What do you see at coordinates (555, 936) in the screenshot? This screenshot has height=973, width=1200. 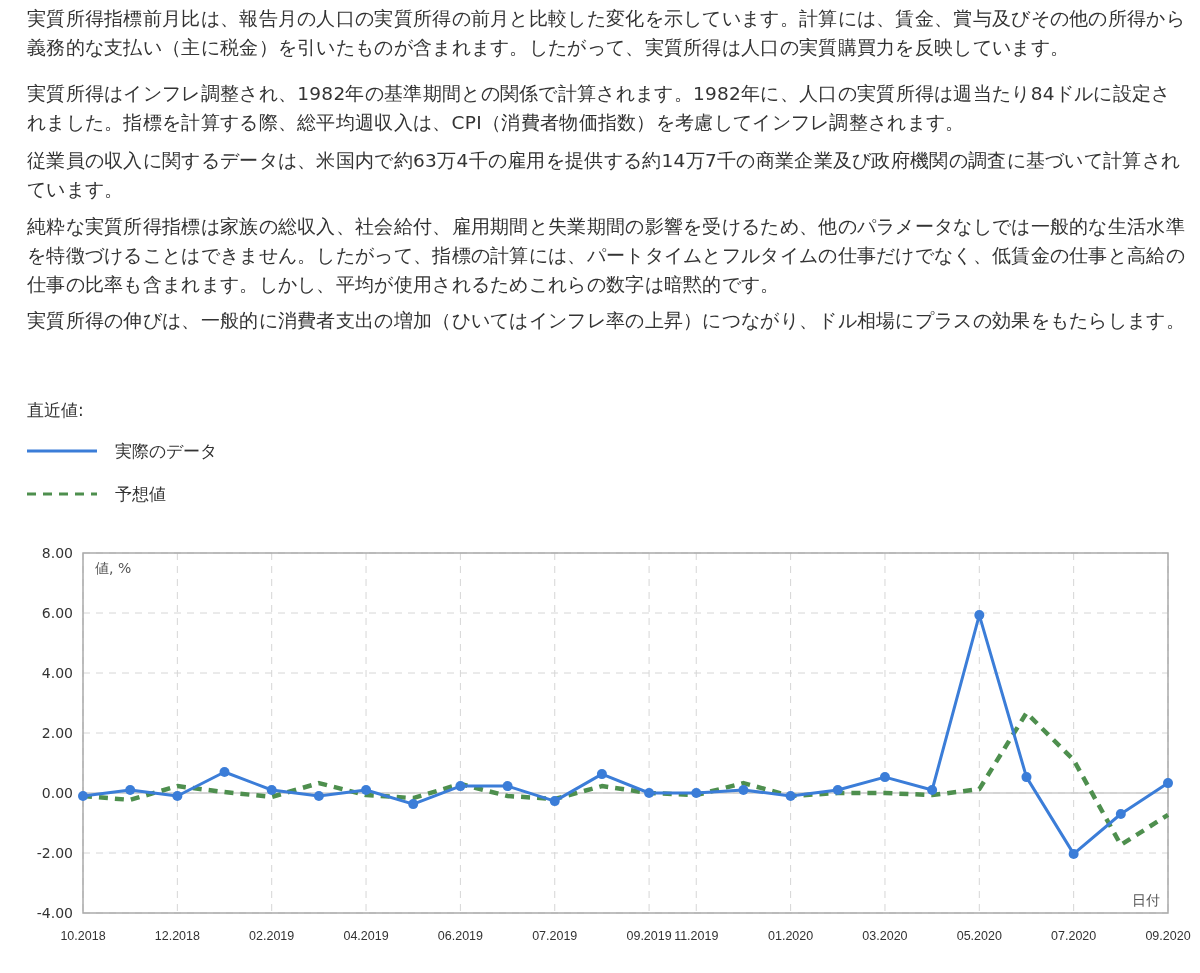 I see `x-tick-label: 07.2019` at bounding box center [555, 936].